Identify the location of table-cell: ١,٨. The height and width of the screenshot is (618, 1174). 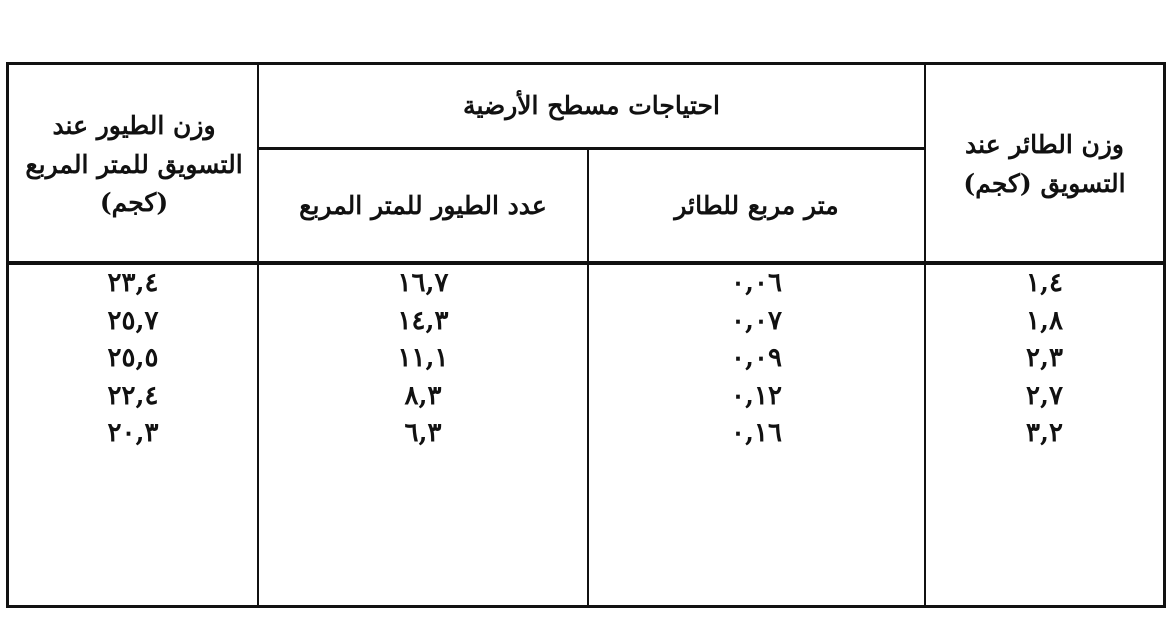
(1044, 320).